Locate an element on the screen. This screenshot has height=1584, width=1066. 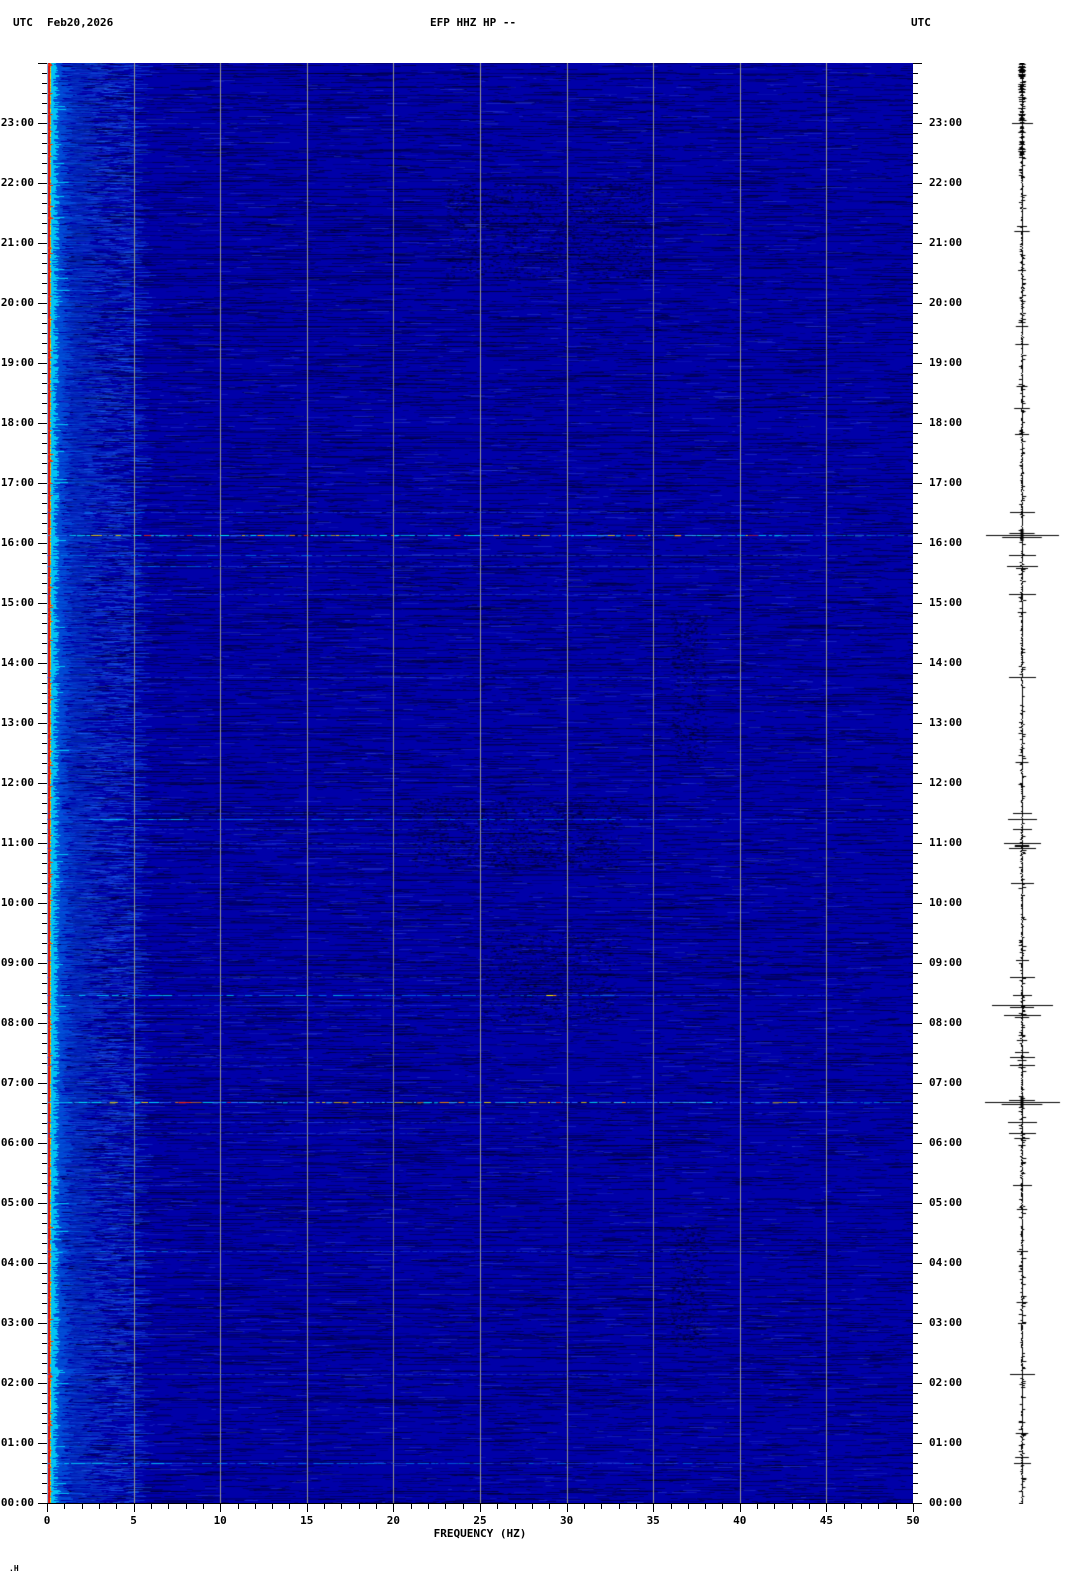
y-axis-hour-label-left: 10:00 is located at coordinates (17, 902).